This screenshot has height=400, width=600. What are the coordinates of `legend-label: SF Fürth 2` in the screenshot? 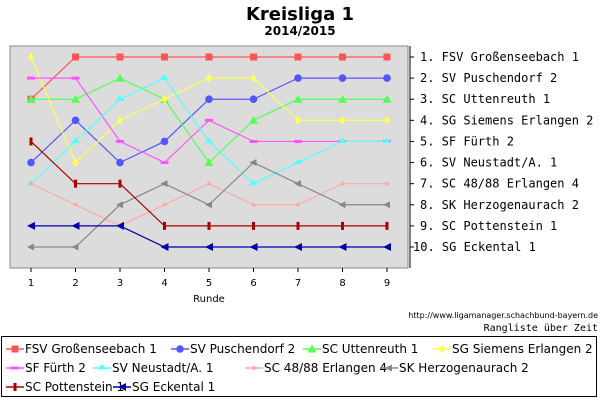 It's located at (55, 368).